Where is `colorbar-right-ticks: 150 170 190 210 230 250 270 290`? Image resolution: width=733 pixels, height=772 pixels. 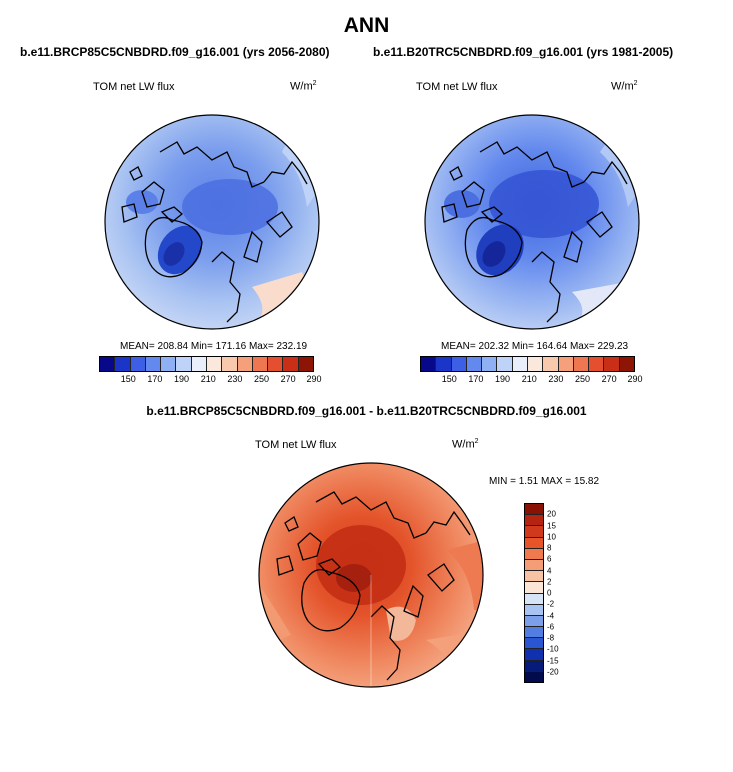 colorbar-right-ticks: 150 170 190 210 230 250 270 290 is located at coordinates (531, 380).